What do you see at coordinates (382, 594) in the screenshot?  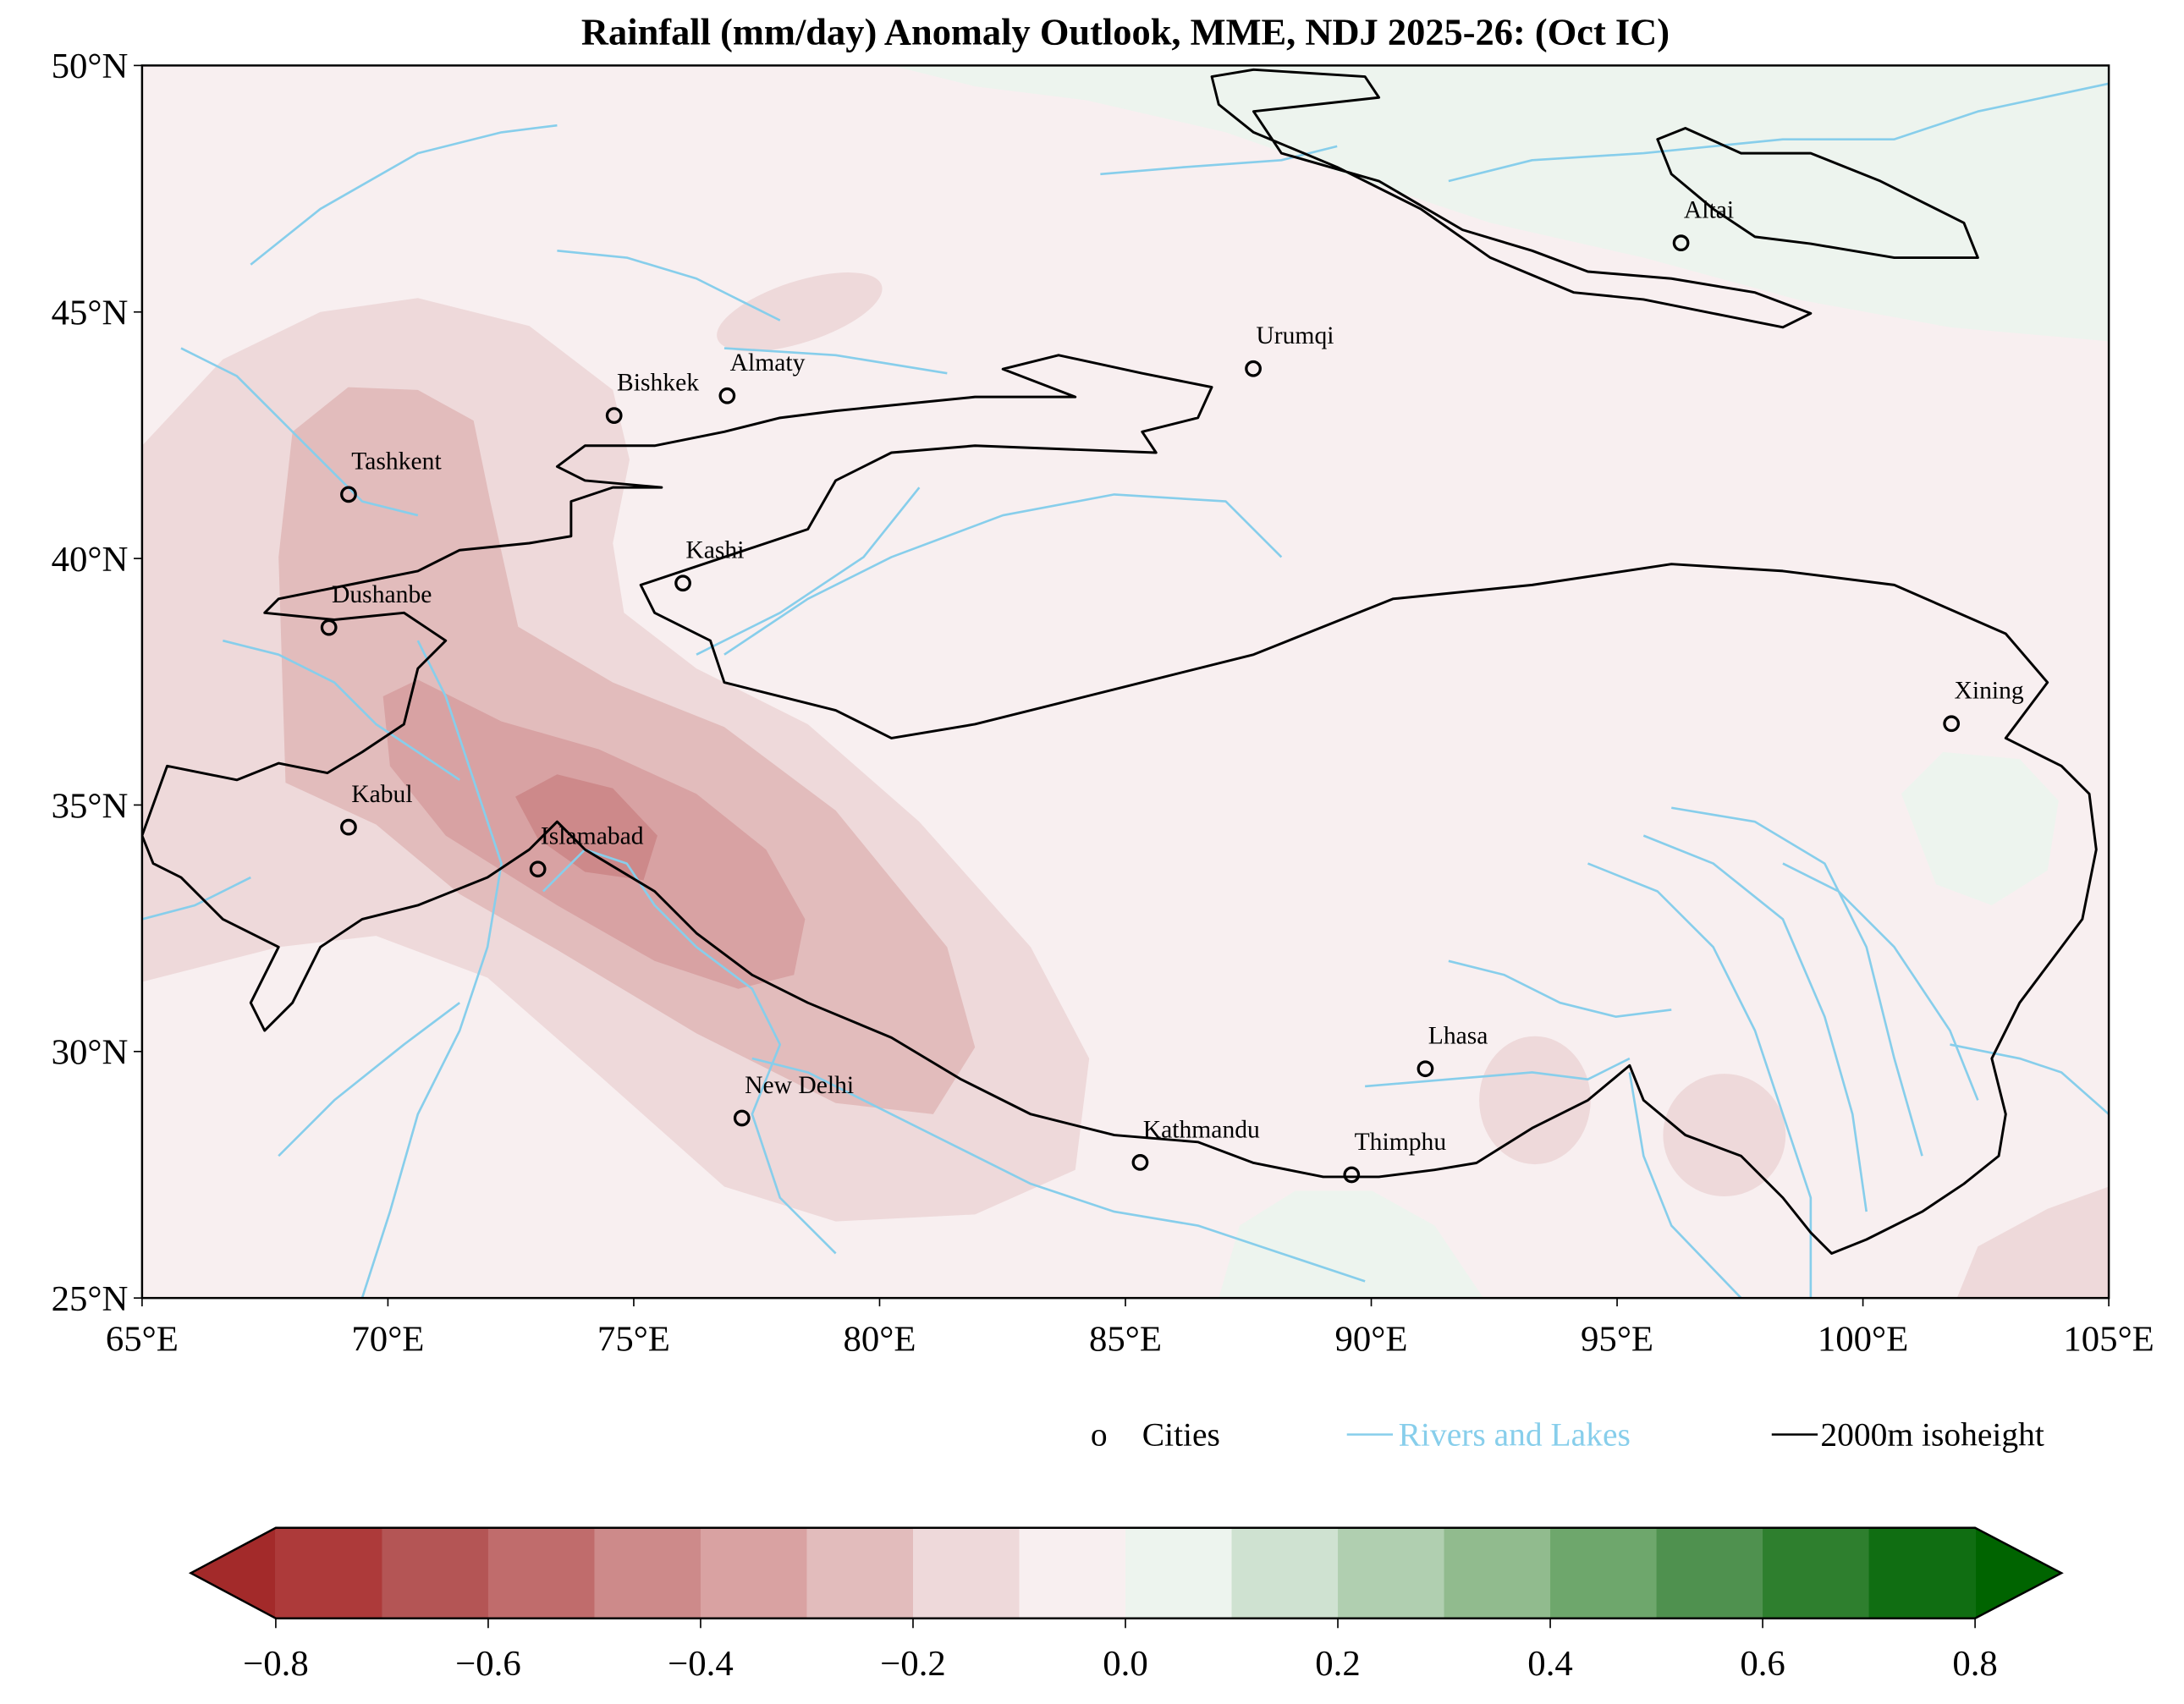 I see `city-label: Dushanbe` at bounding box center [382, 594].